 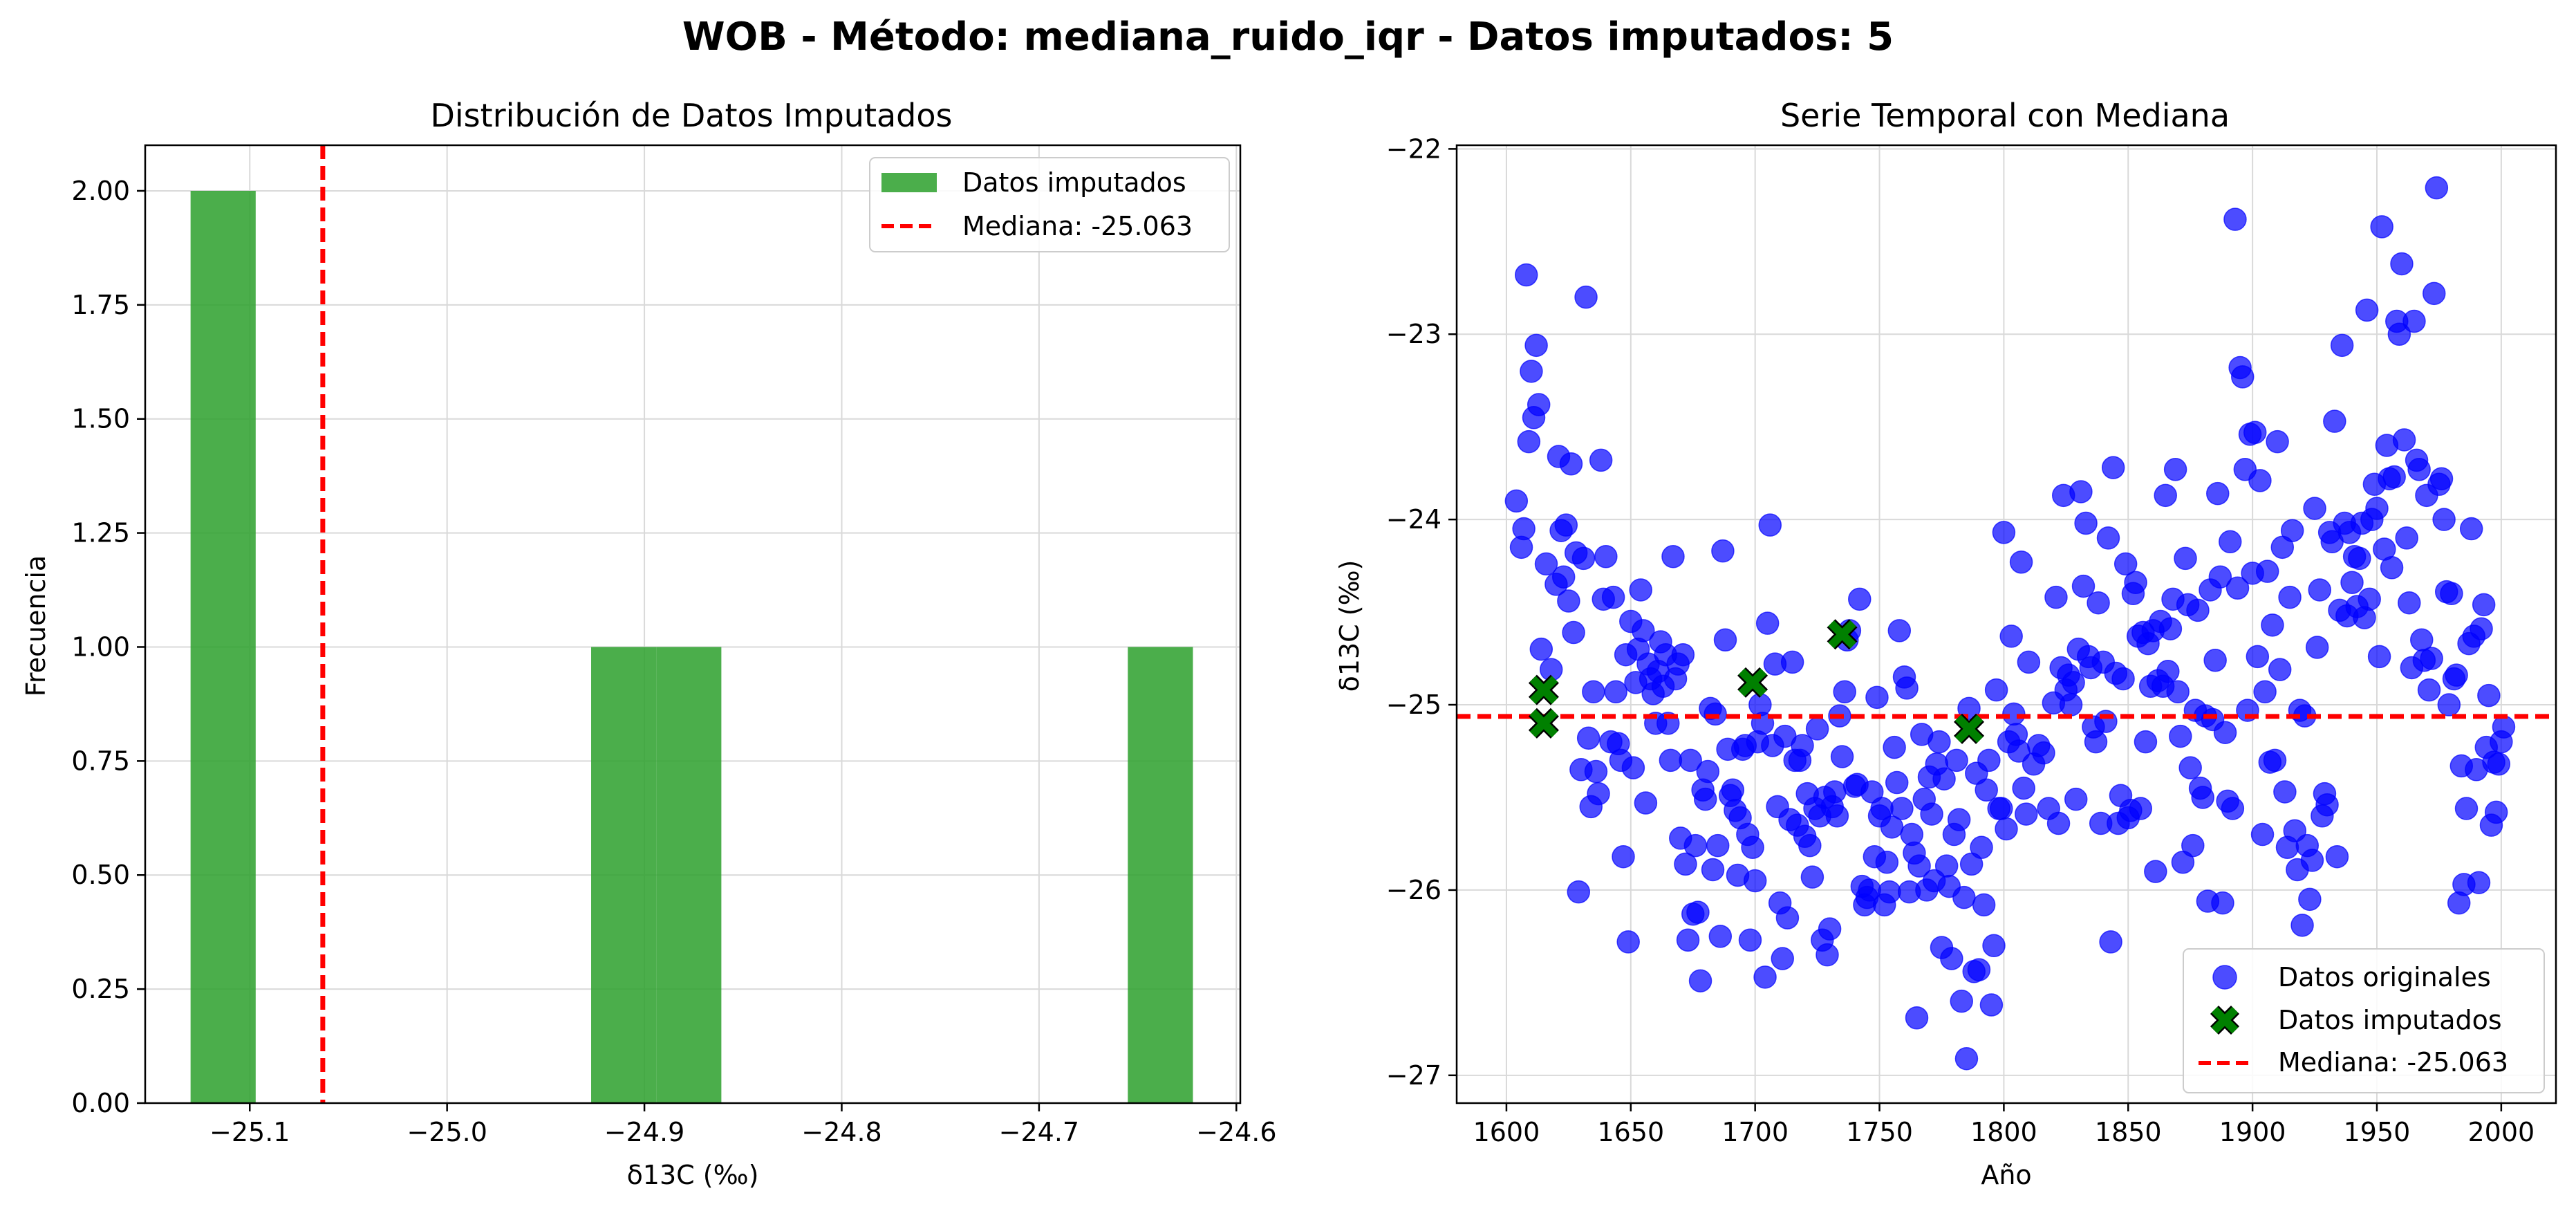 What do you see at coordinates (1049, 204) in the screenshot?
I see `histogram-legend-box` at bounding box center [1049, 204].